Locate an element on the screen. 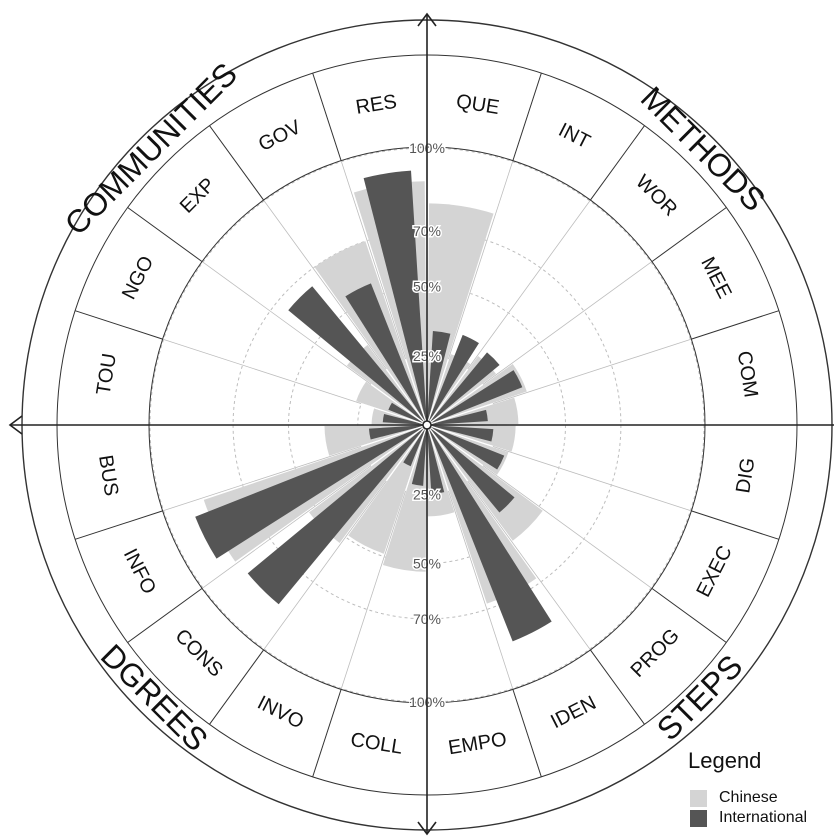 This screenshot has width=834, height=839. bar-international-invo is located at coordinates (415, 446).